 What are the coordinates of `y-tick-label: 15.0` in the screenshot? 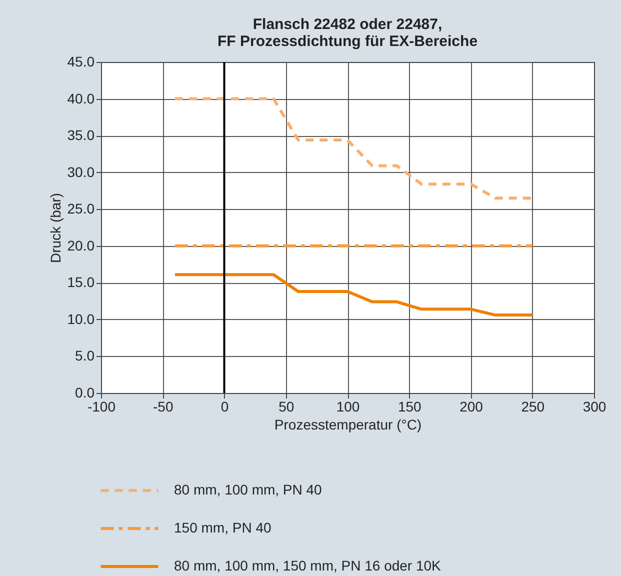 It's located at (81, 282).